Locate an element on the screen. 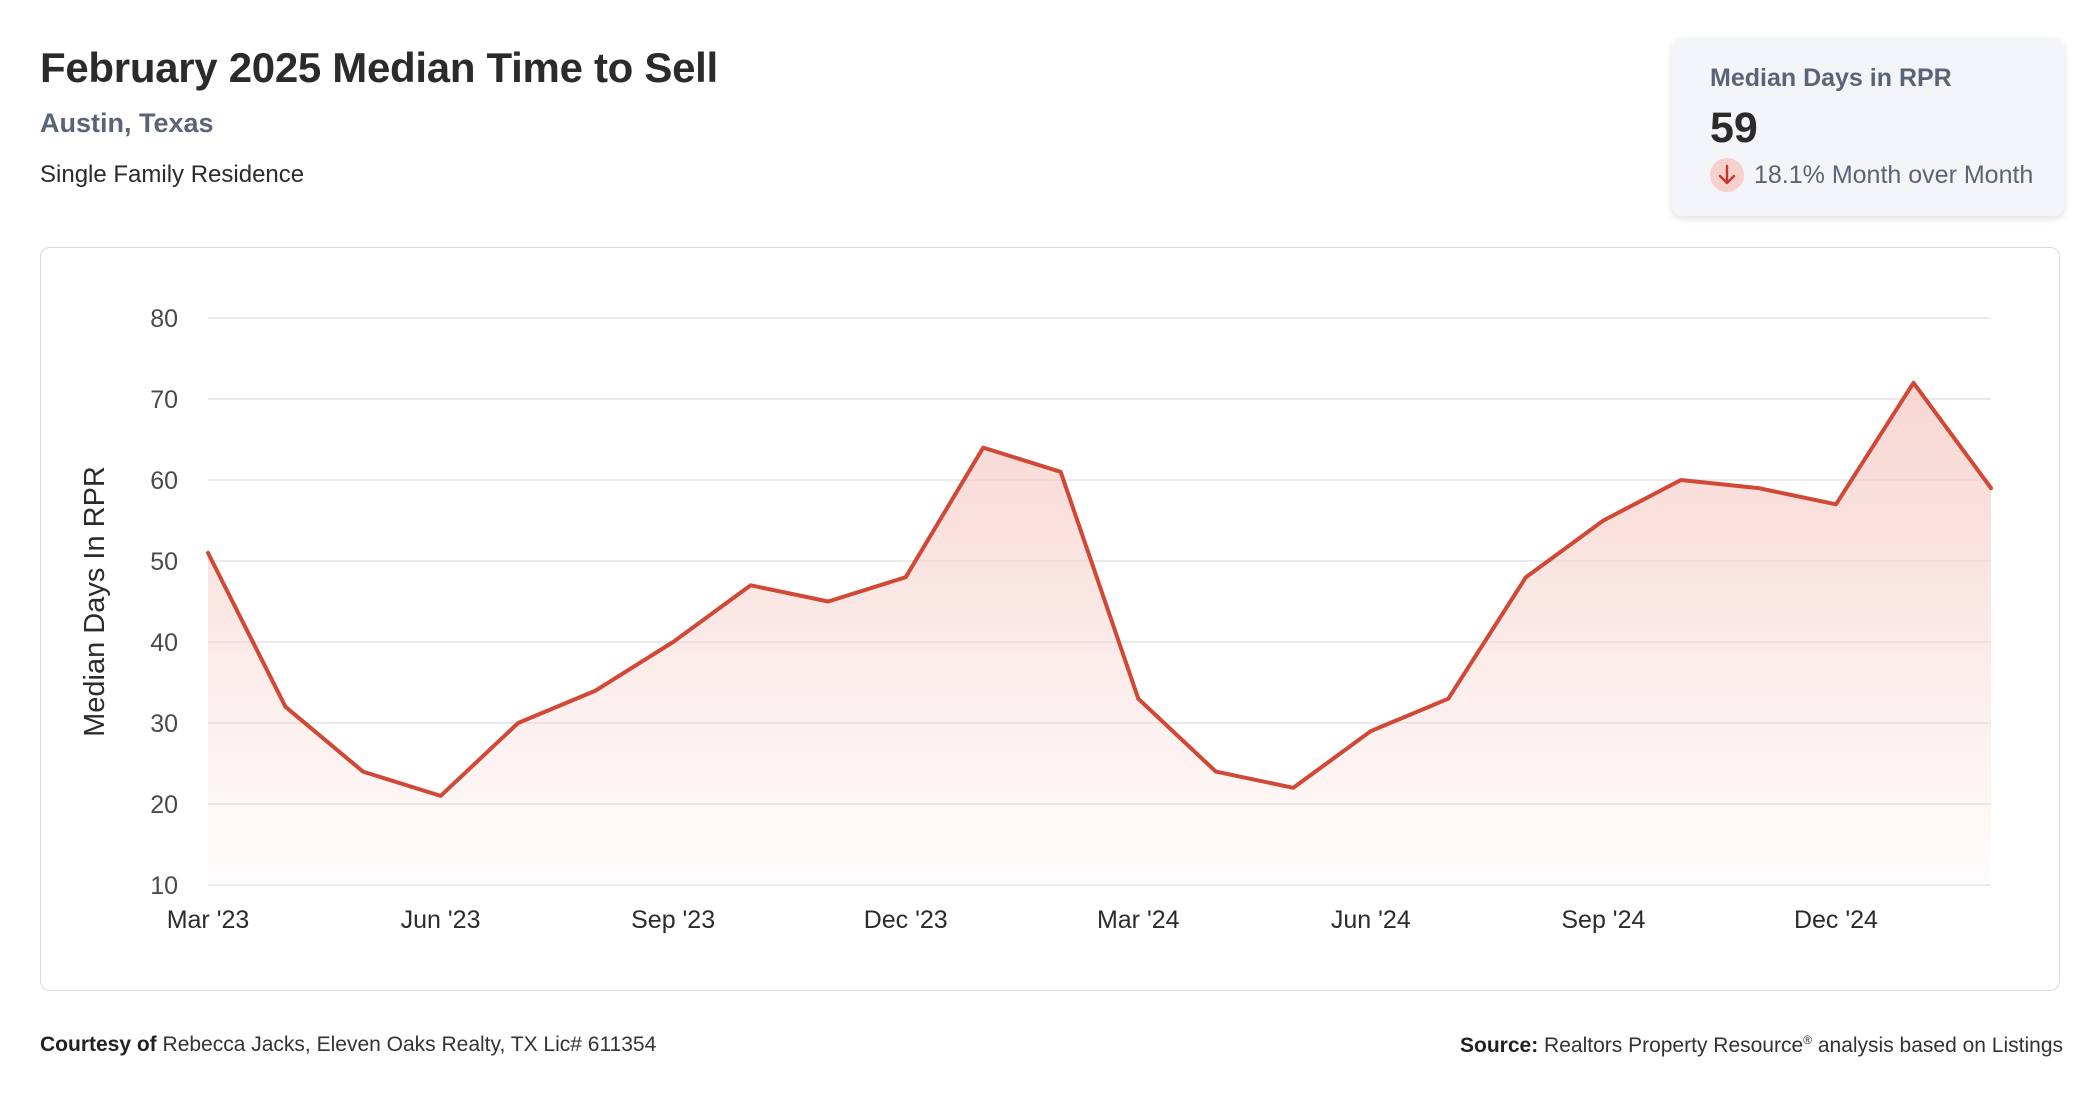 The height and width of the screenshot is (1100, 2096). property-type-label: Single Family Residence is located at coordinates (172, 174).